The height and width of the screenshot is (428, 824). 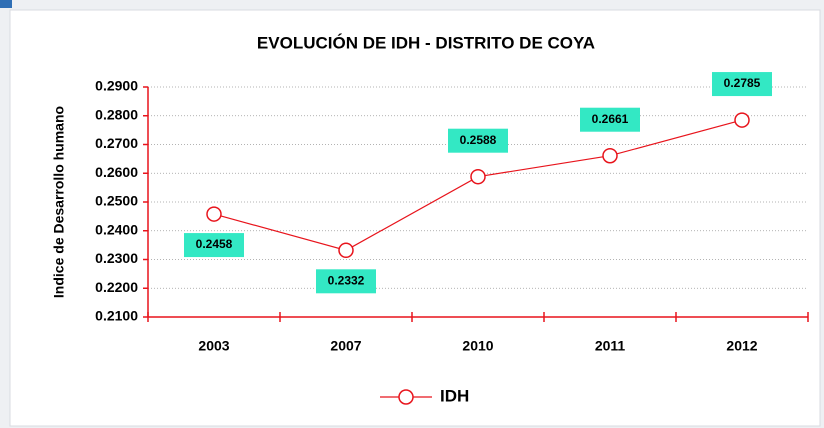 I want to click on chart-title: EVOLUCIÓN DE IDH - DISTRITO DE COYA, so click(x=426, y=42).